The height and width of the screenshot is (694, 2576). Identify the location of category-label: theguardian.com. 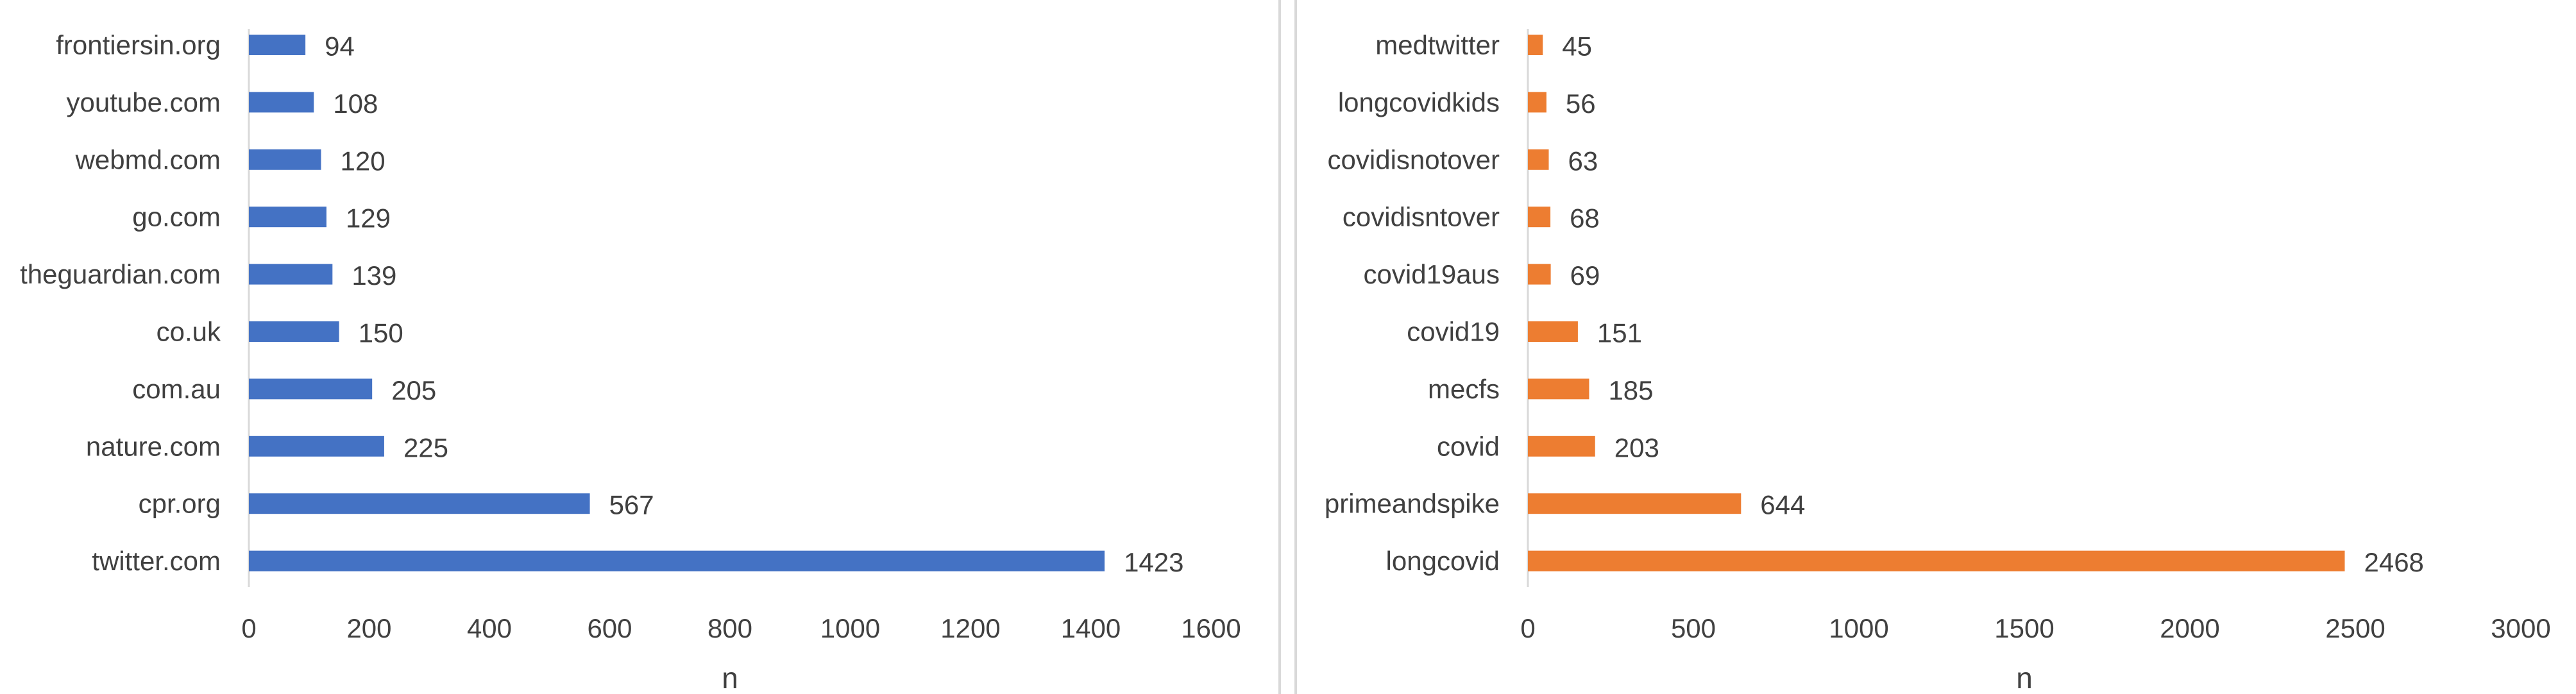
(120, 274).